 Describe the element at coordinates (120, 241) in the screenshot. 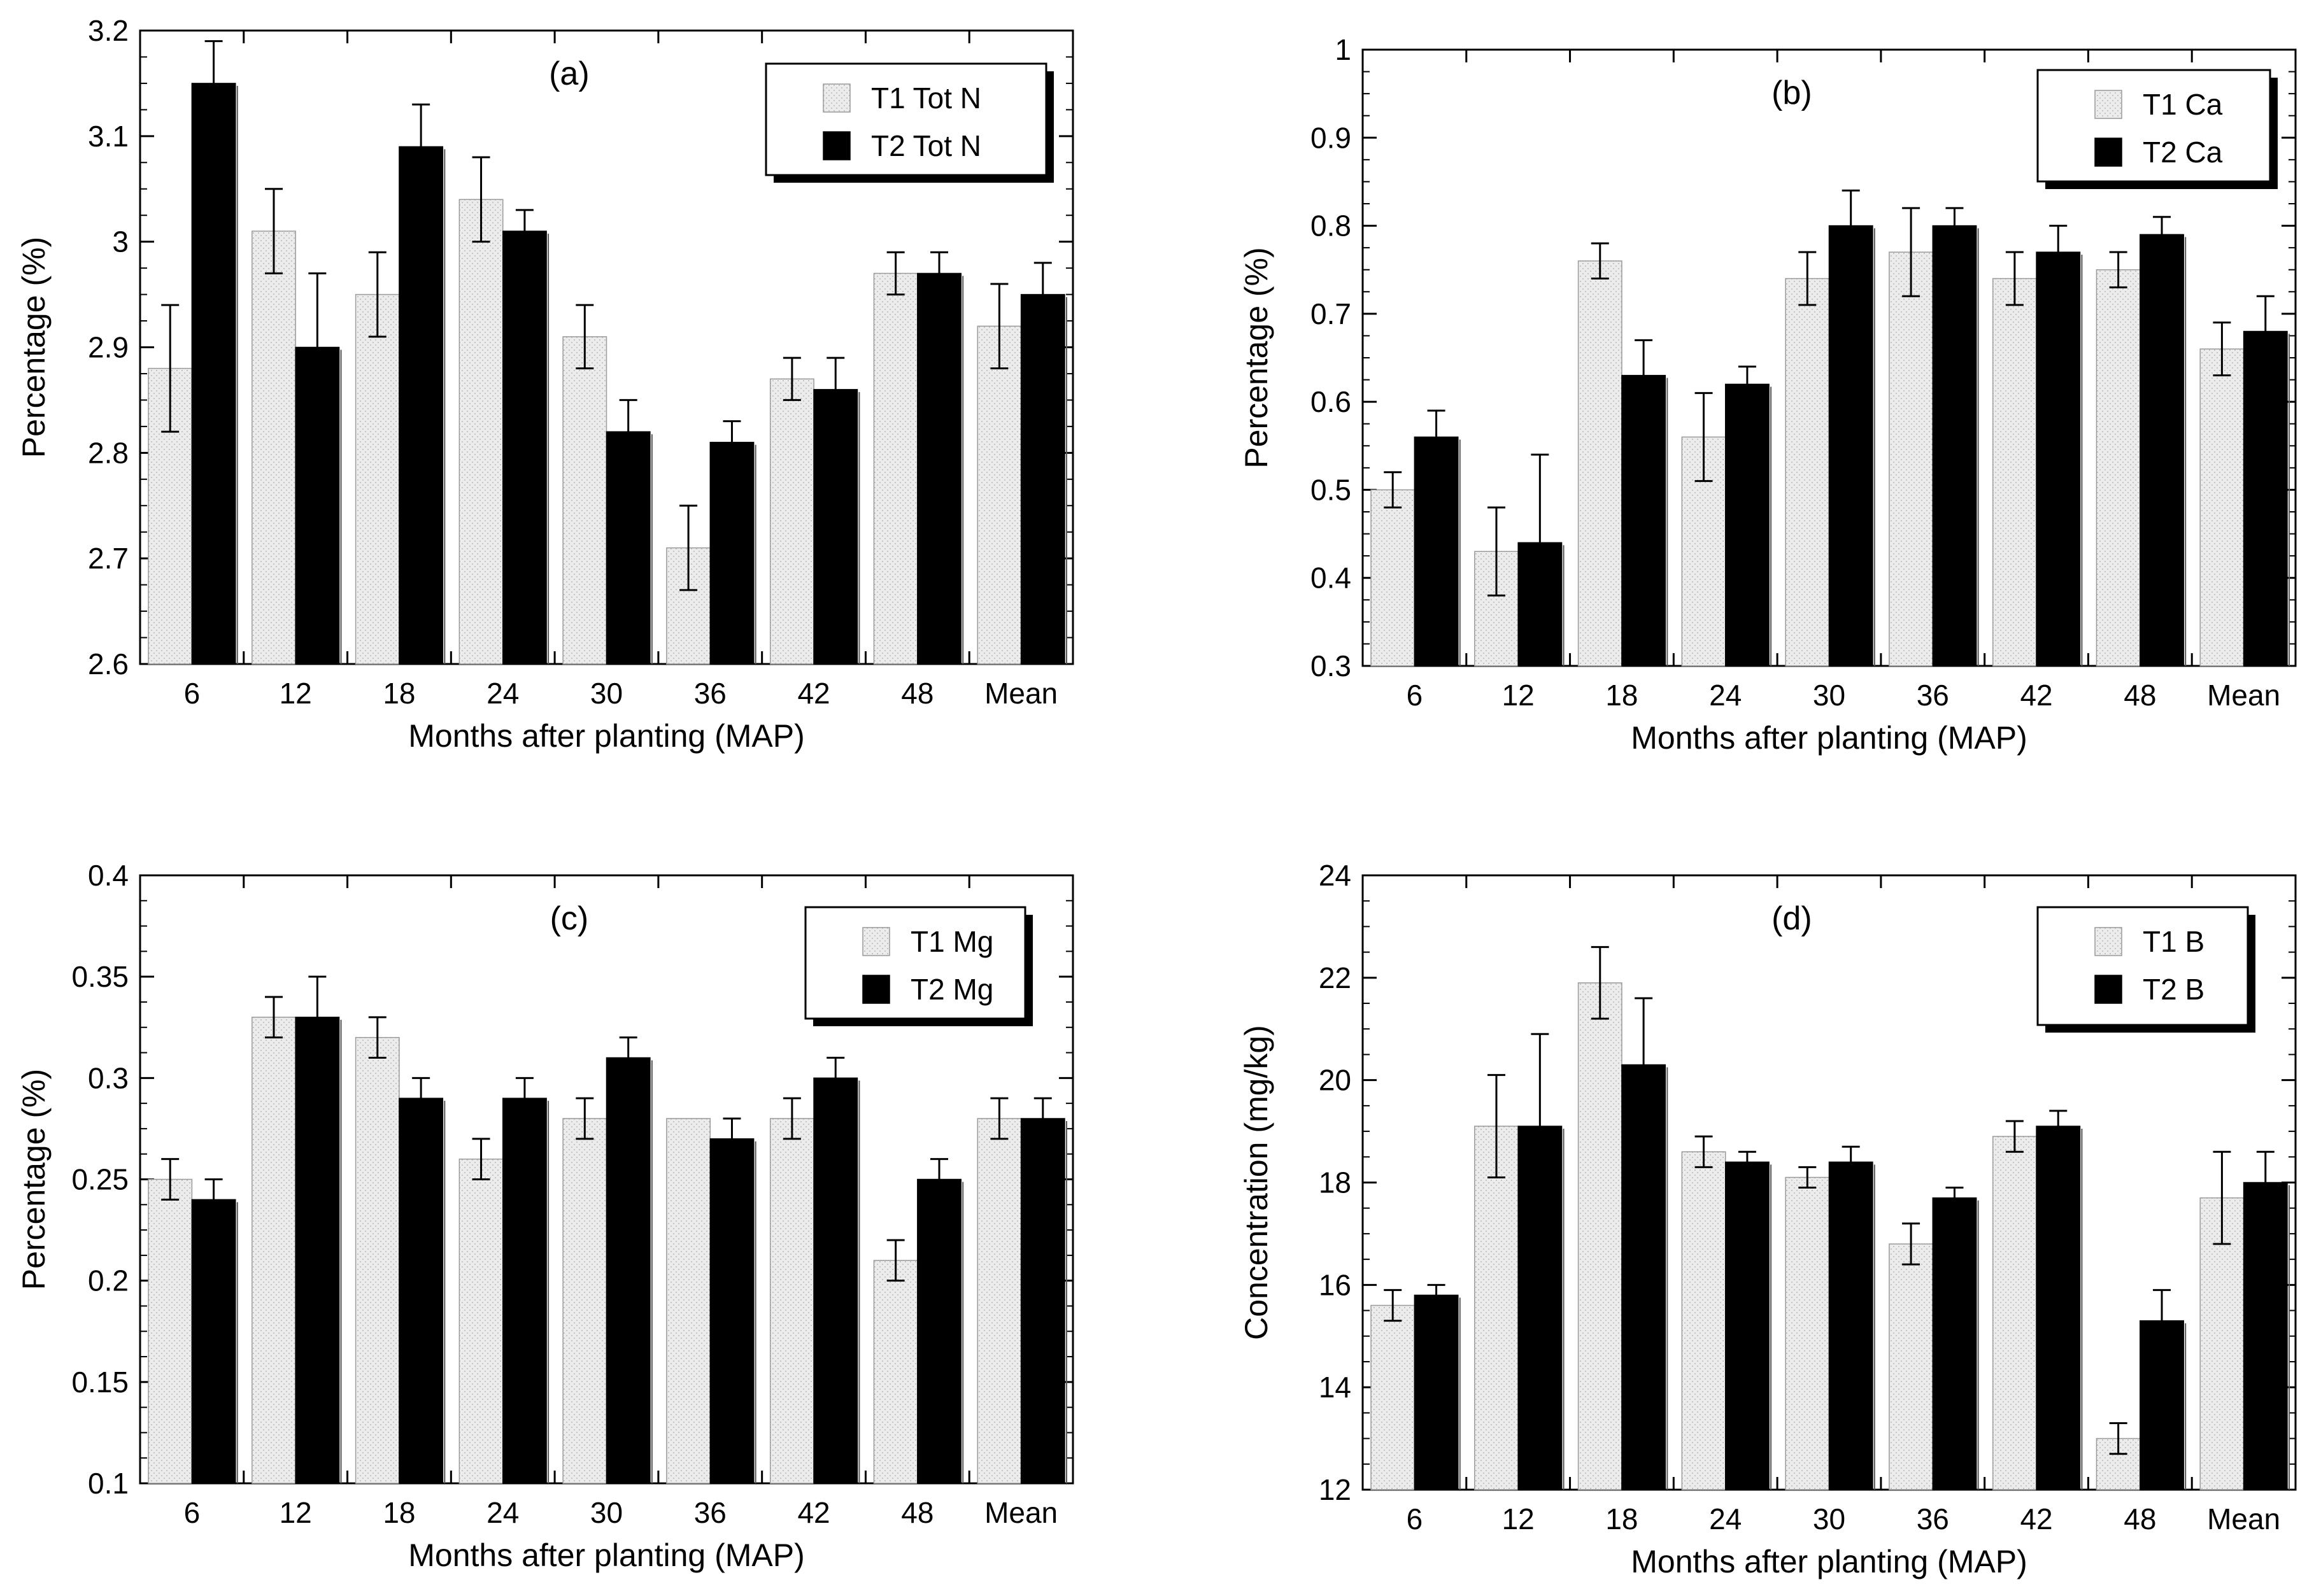

I see `y-tick-label: 3` at that location.